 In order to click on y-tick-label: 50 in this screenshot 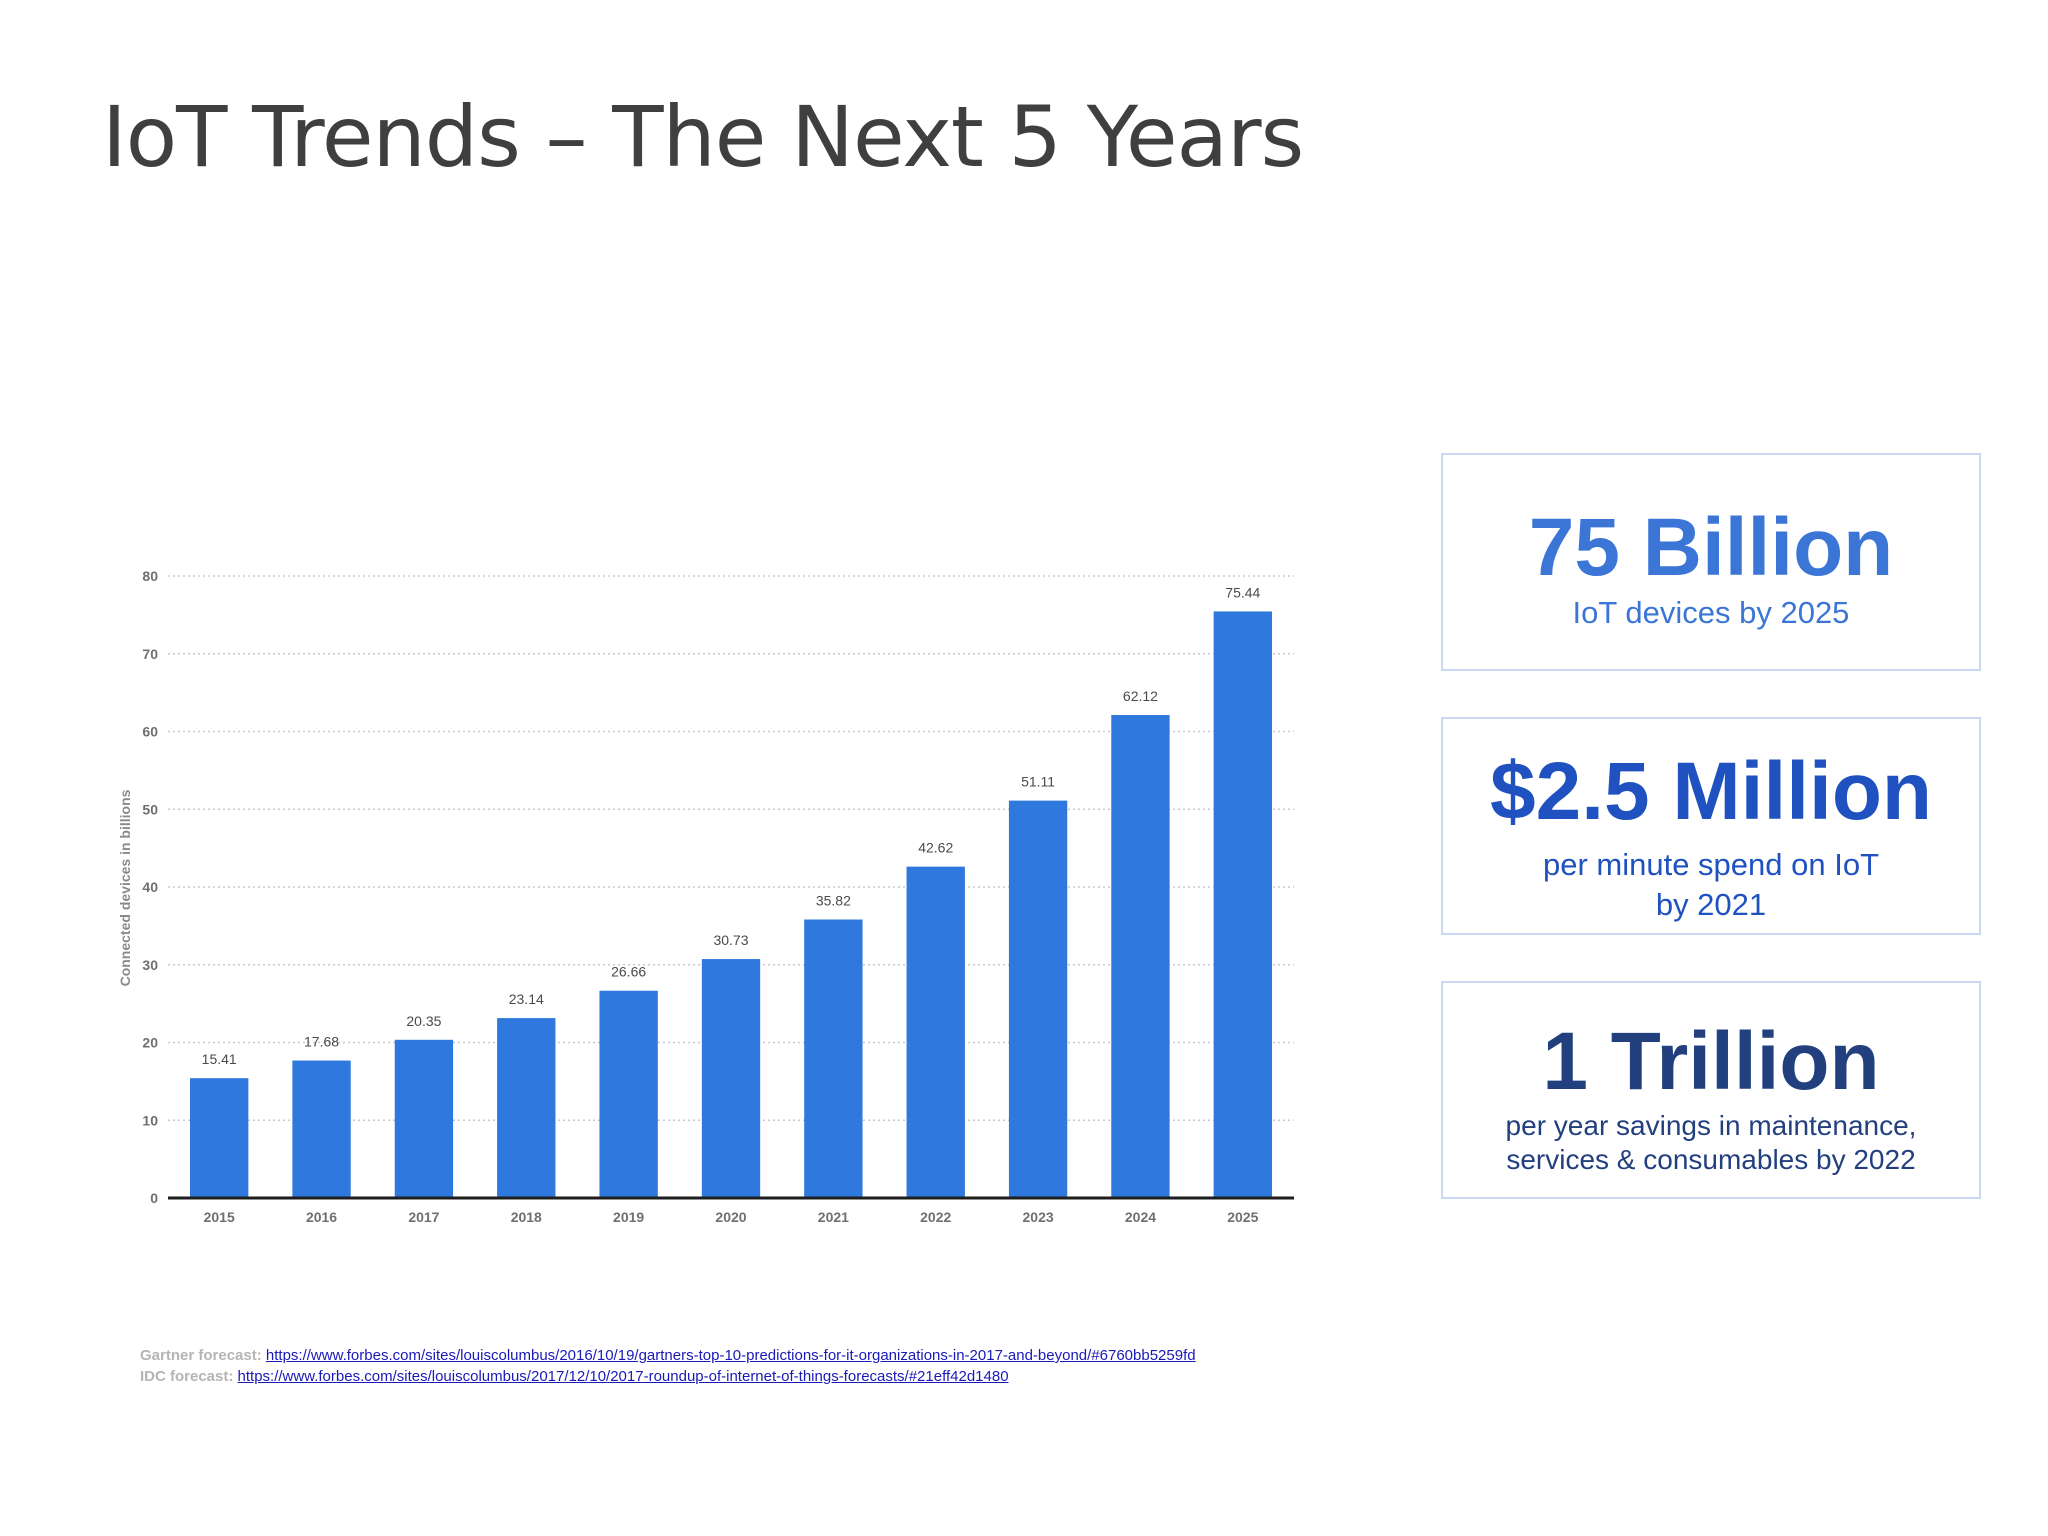, I will do `click(150, 809)`.